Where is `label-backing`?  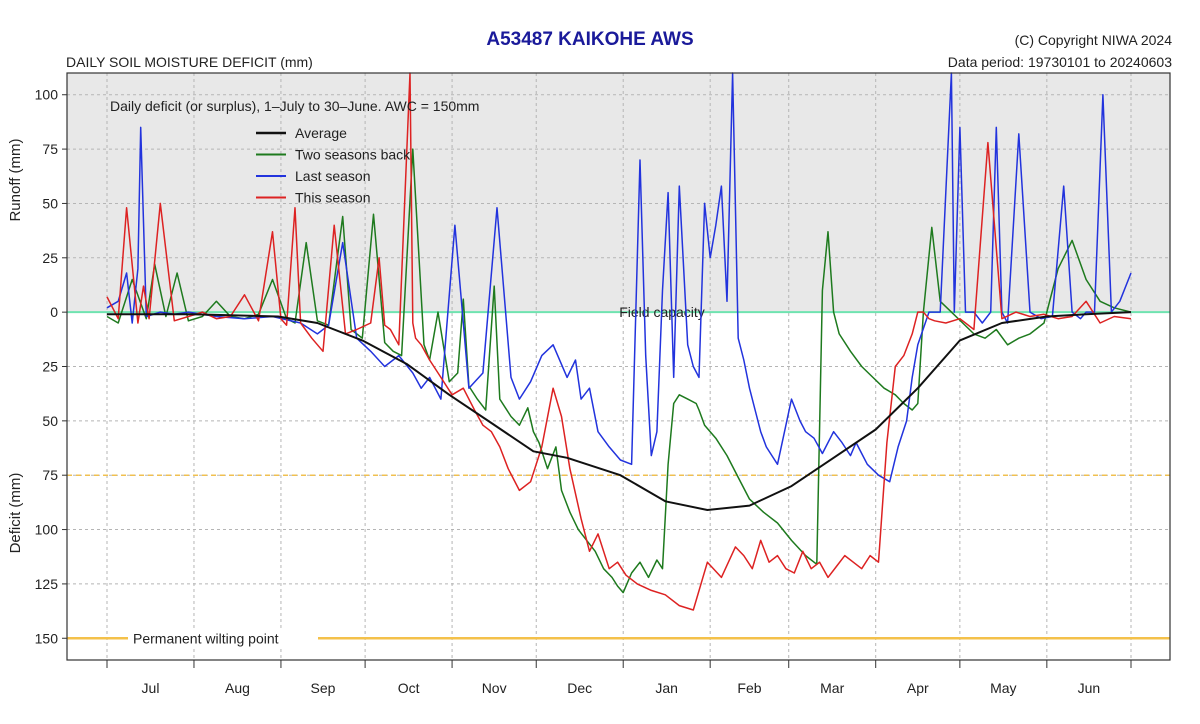 label-backing is located at coordinates (223, 637).